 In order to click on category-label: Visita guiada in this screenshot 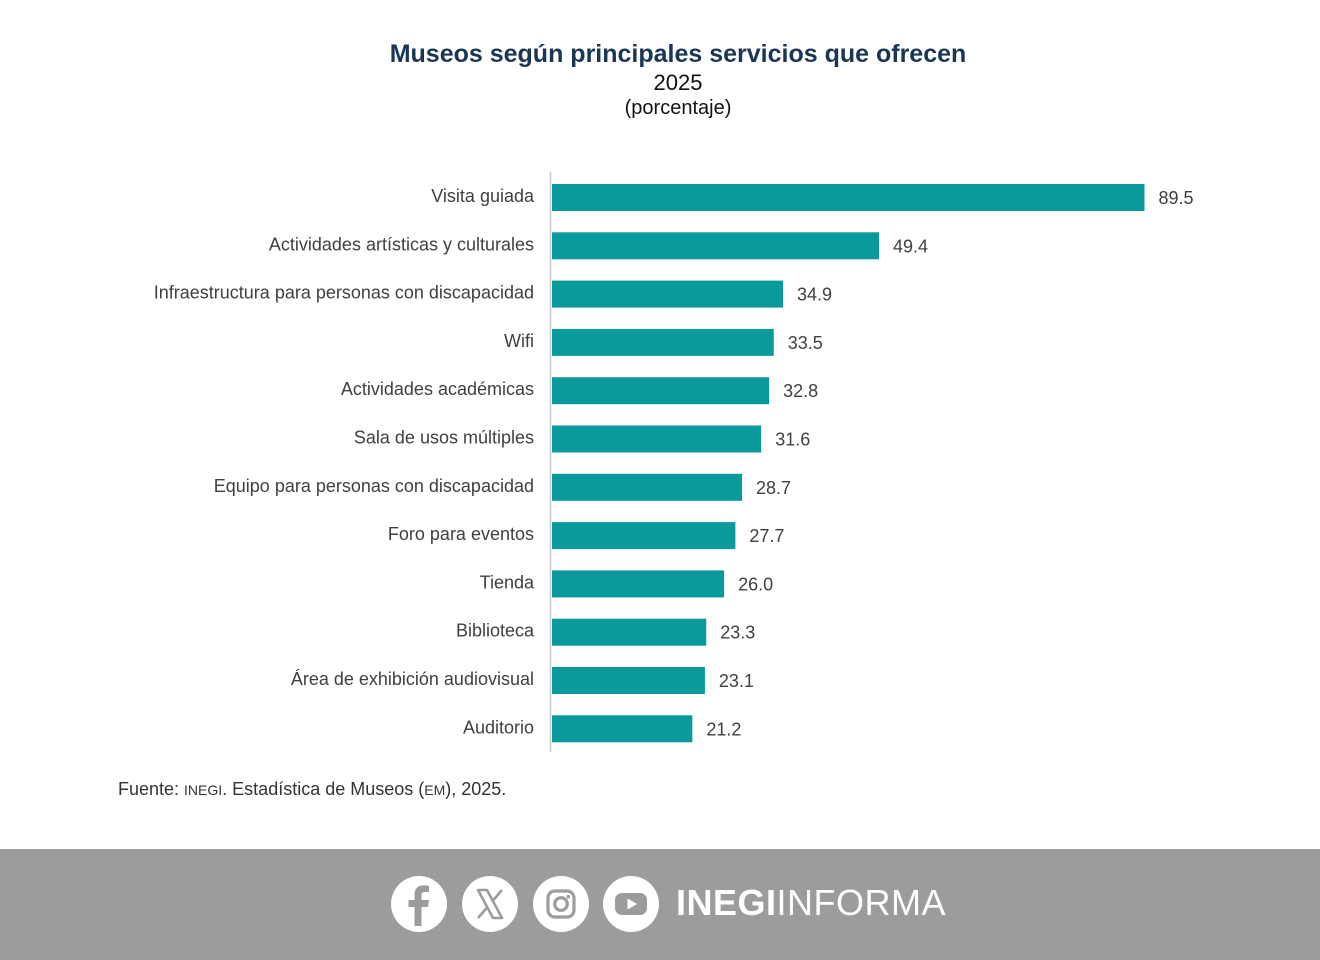, I will do `click(483, 196)`.